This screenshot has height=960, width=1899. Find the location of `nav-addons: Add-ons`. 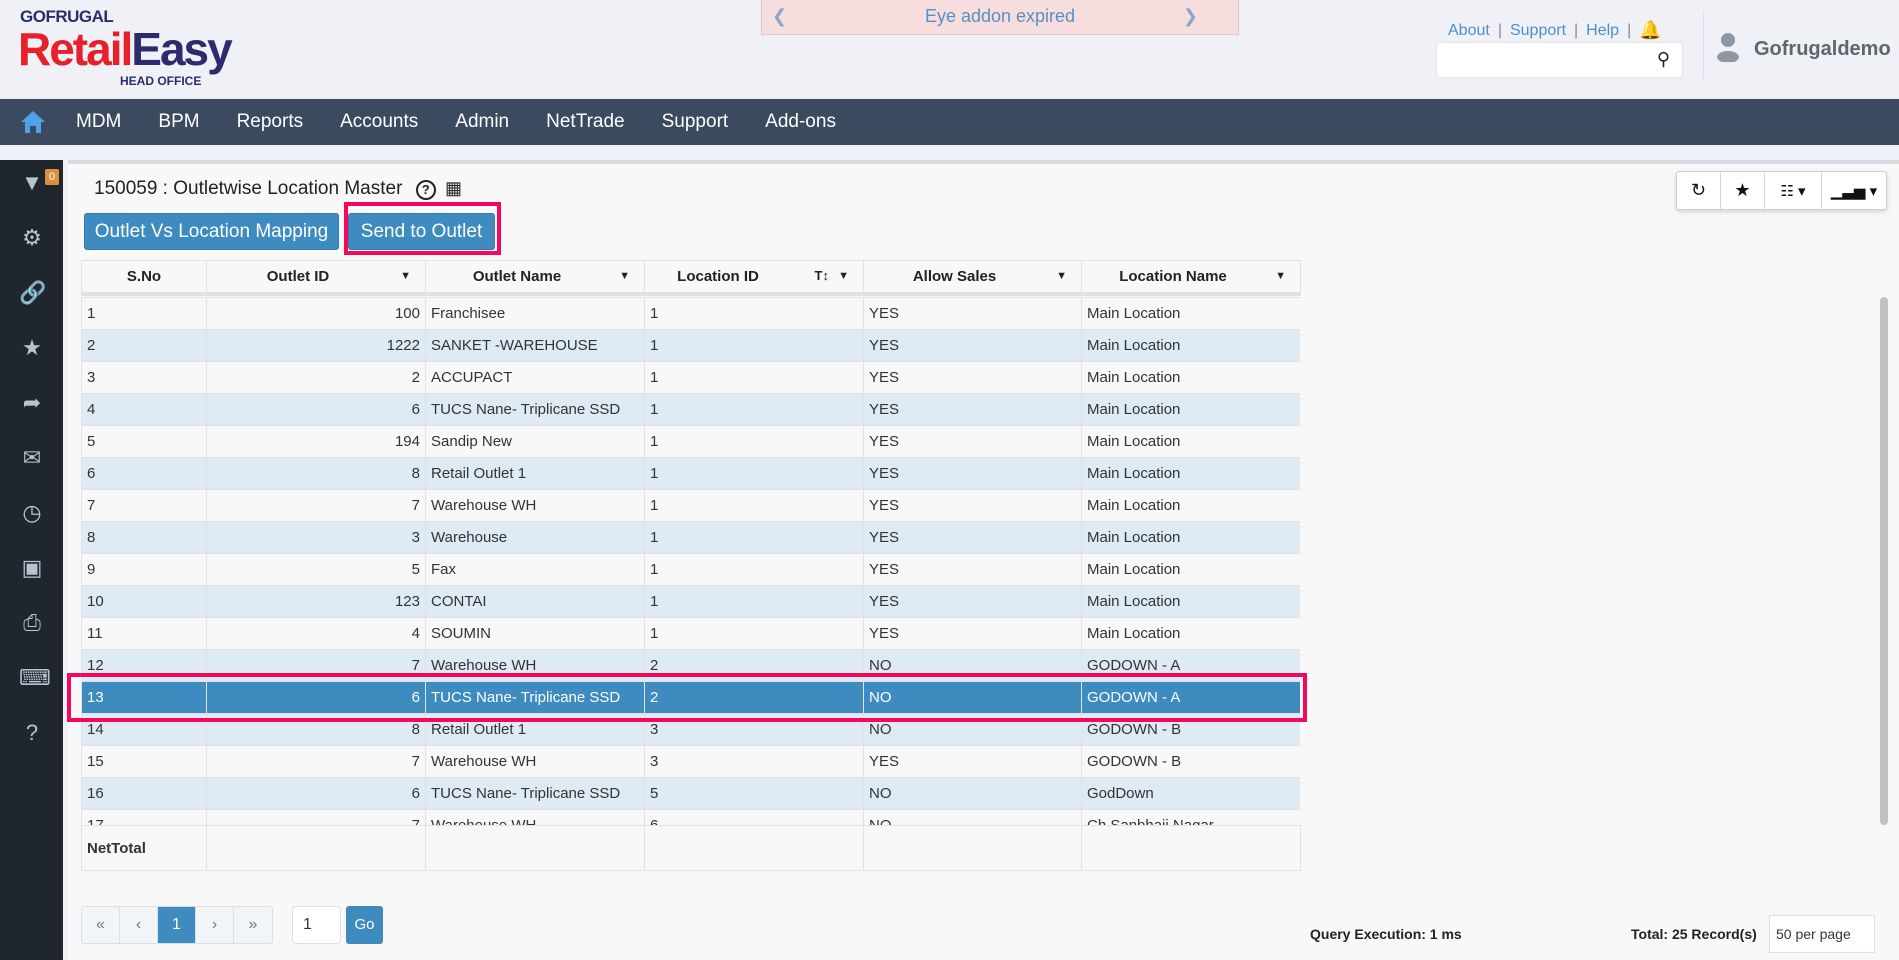

nav-addons: Add-ons is located at coordinates (800, 121).